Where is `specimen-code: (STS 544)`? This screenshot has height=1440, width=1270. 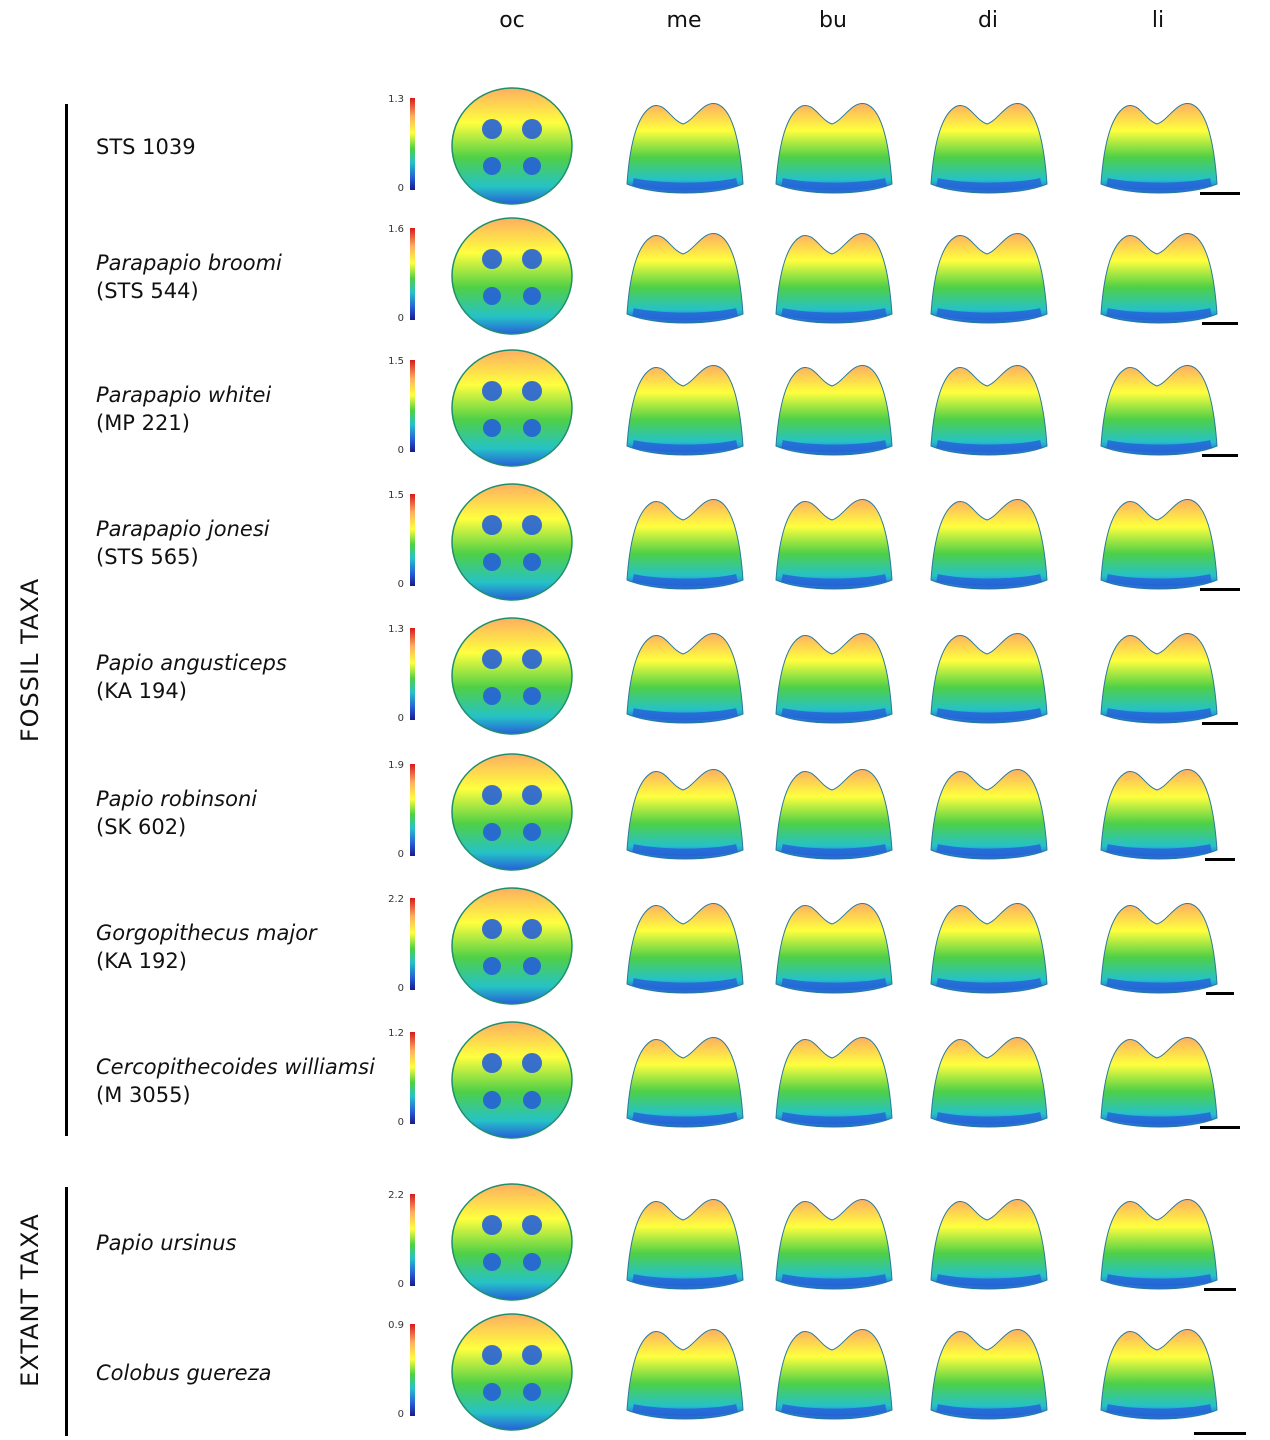
specimen-code: (STS 544) is located at coordinates (147, 291).